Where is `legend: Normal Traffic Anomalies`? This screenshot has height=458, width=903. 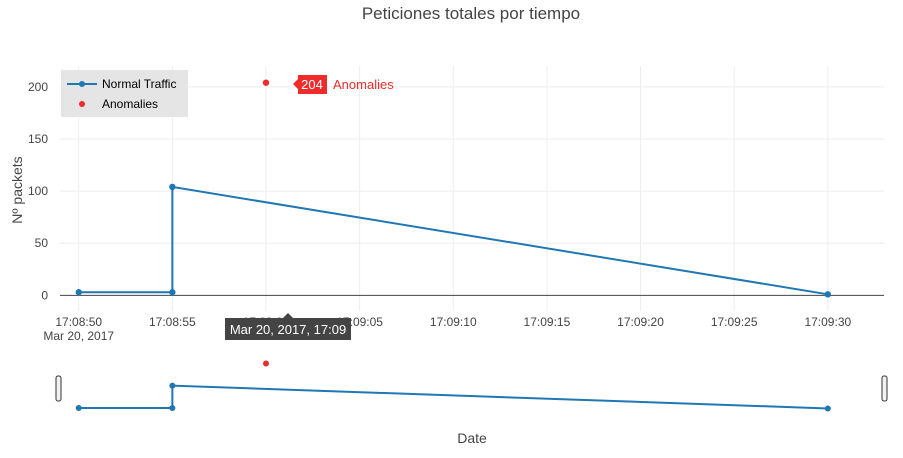
legend: Normal Traffic Anomalies is located at coordinates (124, 93).